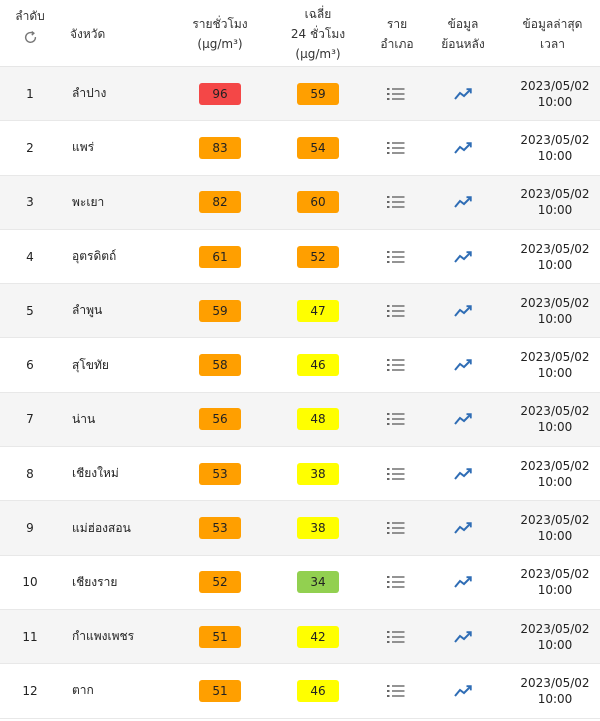 The image size is (600, 721). What do you see at coordinates (220, 419) in the screenshot?
I see `hourly-cell: 56` at bounding box center [220, 419].